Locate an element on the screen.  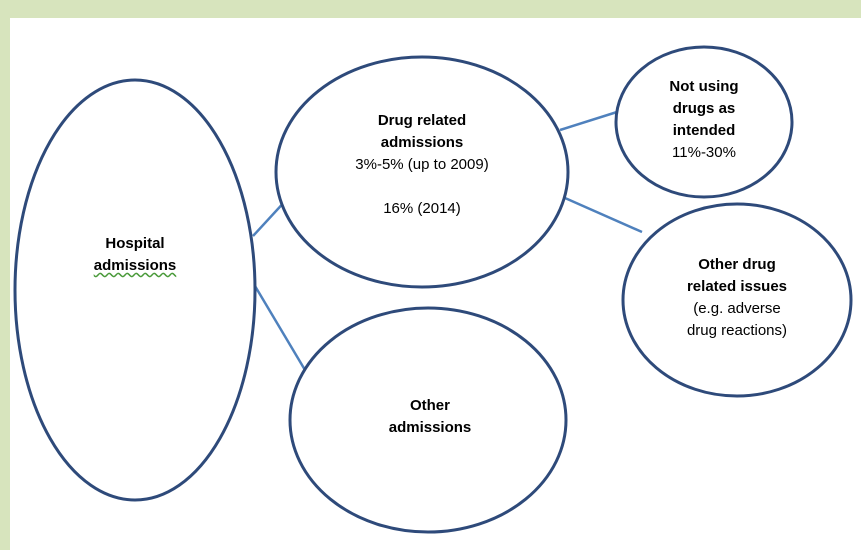
other-drug-line1: Other drug is located at coordinates (737, 264).